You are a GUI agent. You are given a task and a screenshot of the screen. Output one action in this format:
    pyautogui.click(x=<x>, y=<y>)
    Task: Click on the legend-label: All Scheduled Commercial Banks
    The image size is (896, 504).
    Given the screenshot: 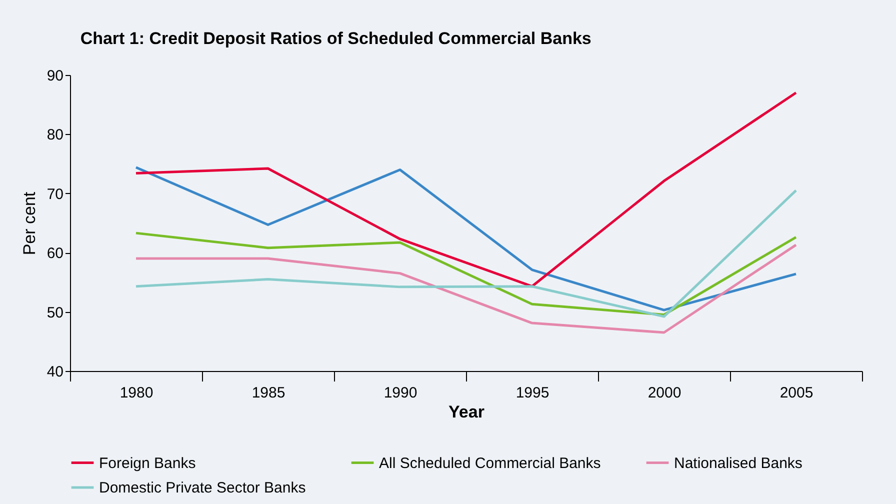 What is the action you would take?
    pyautogui.click(x=490, y=463)
    